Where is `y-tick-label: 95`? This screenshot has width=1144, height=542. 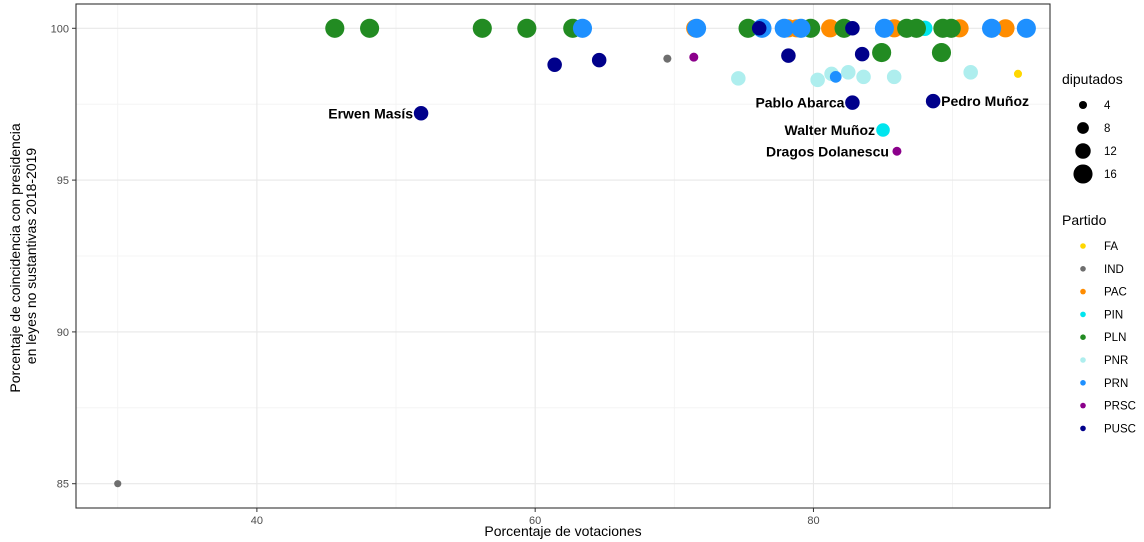
y-tick-label: 95 is located at coordinates (63, 181).